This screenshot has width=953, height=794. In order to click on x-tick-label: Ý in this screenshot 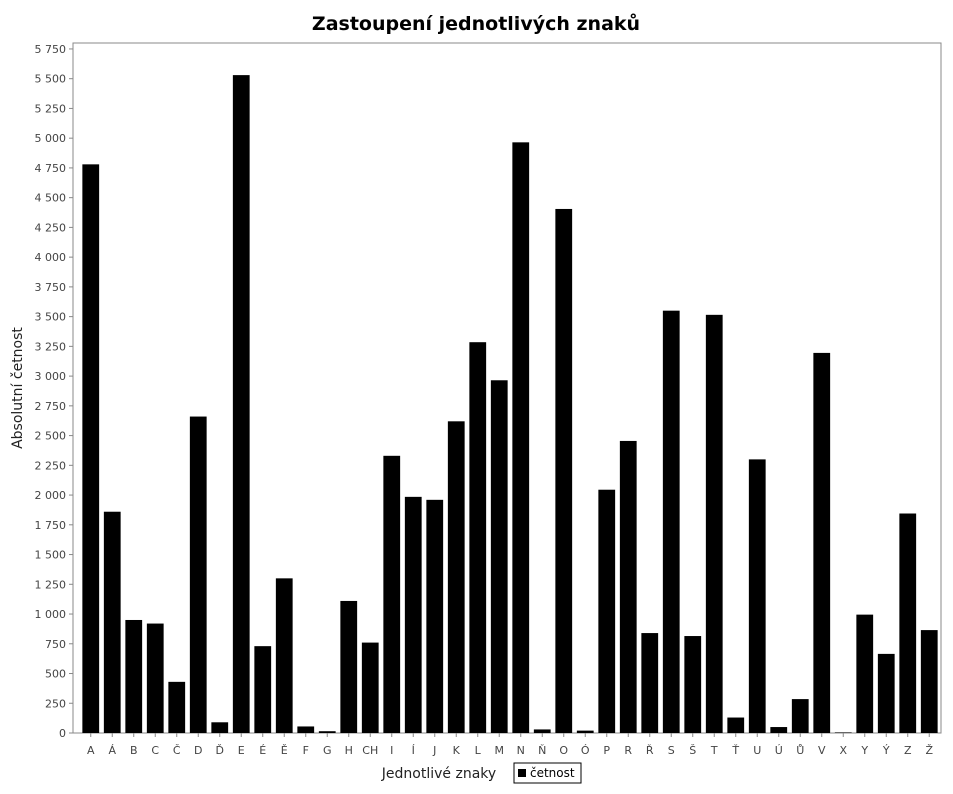, I will do `click(886, 750)`.